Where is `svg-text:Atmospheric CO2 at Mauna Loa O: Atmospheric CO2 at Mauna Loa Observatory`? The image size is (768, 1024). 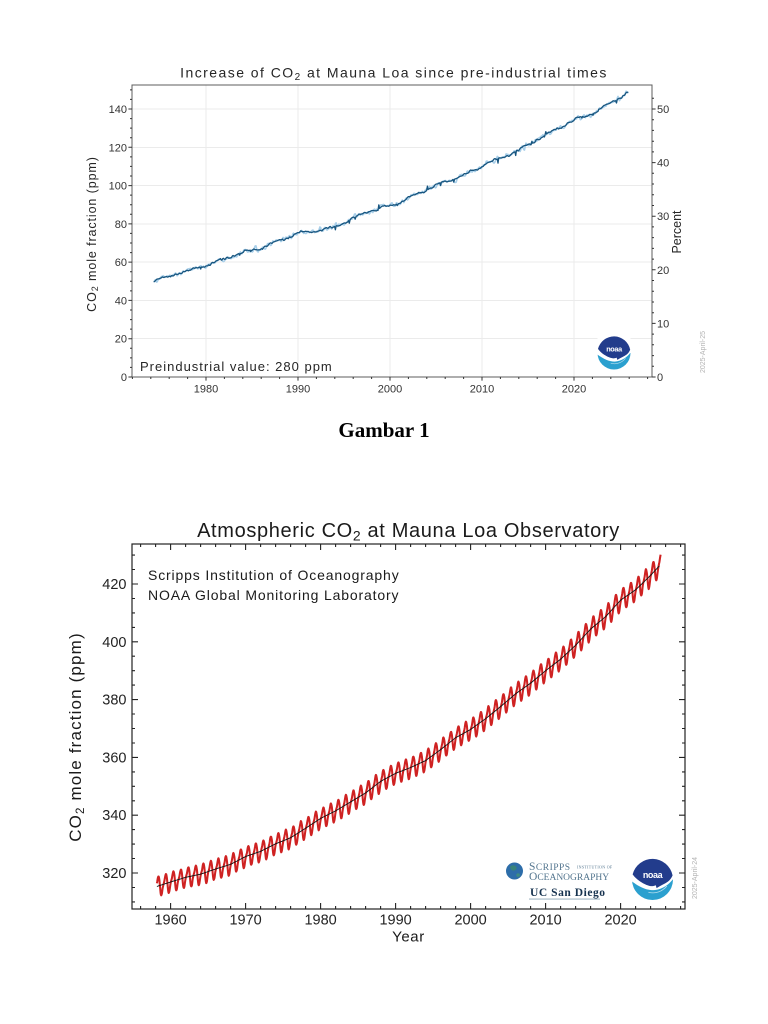
svg-text:Atmospheric CO2 at Mauna Loa O: Atmospheric CO2 at Mauna Loa Observatory is located at coordinates (408, 532).